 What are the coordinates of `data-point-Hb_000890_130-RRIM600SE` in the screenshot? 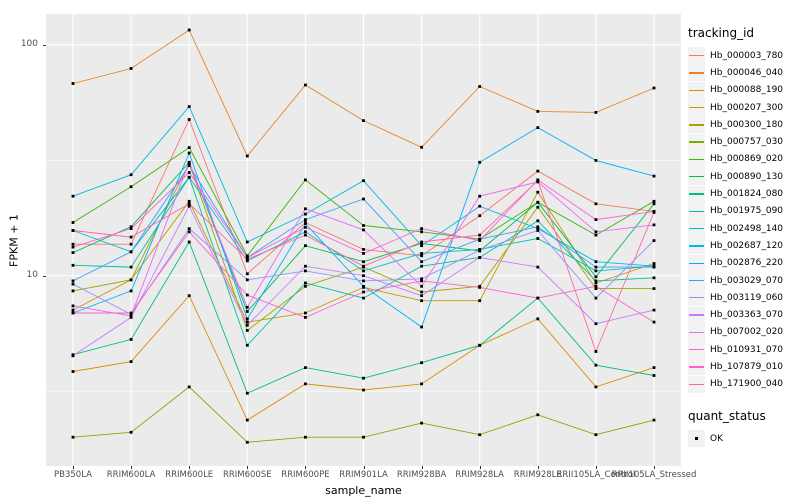 It's located at (247, 311).